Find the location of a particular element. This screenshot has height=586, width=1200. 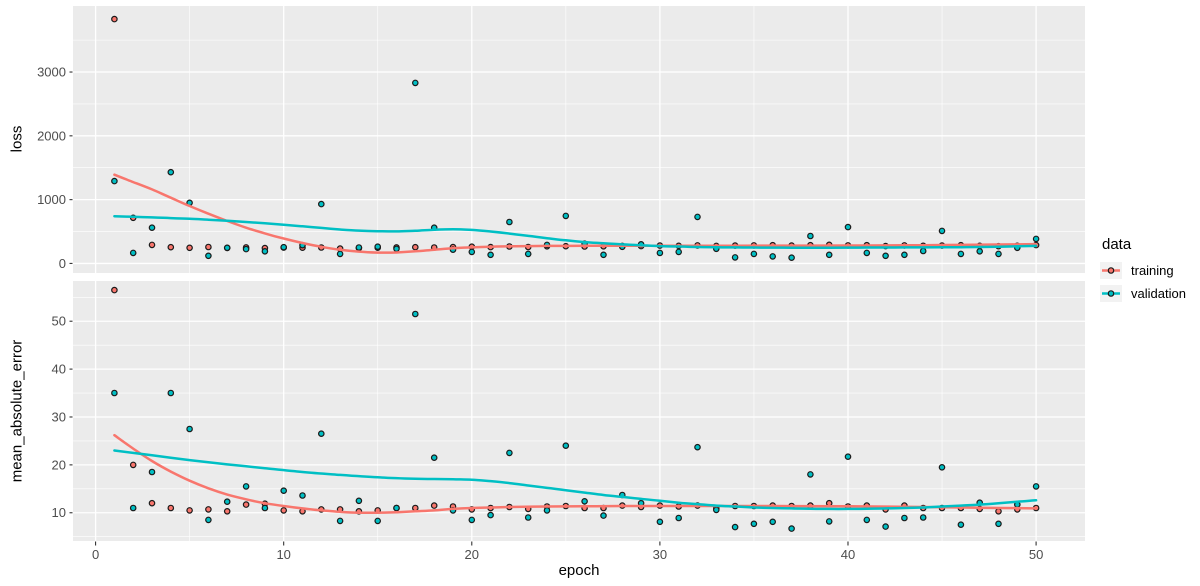

x-tick-label: 30 is located at coordinates (660, 554).